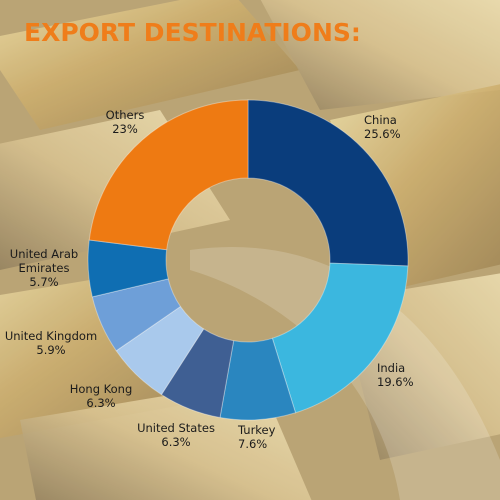 The width and height of the screenshot is (500, 500). What do you see at coordinates (391, 368) in the screenshot?
I see `slice-name-label: India` at bounding box center [391, 368].